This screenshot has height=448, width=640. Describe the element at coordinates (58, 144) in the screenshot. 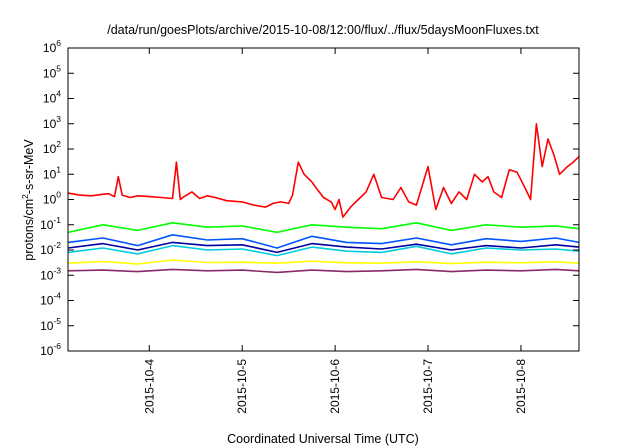

I see `y-tick-exponent-4: 2` at that location.